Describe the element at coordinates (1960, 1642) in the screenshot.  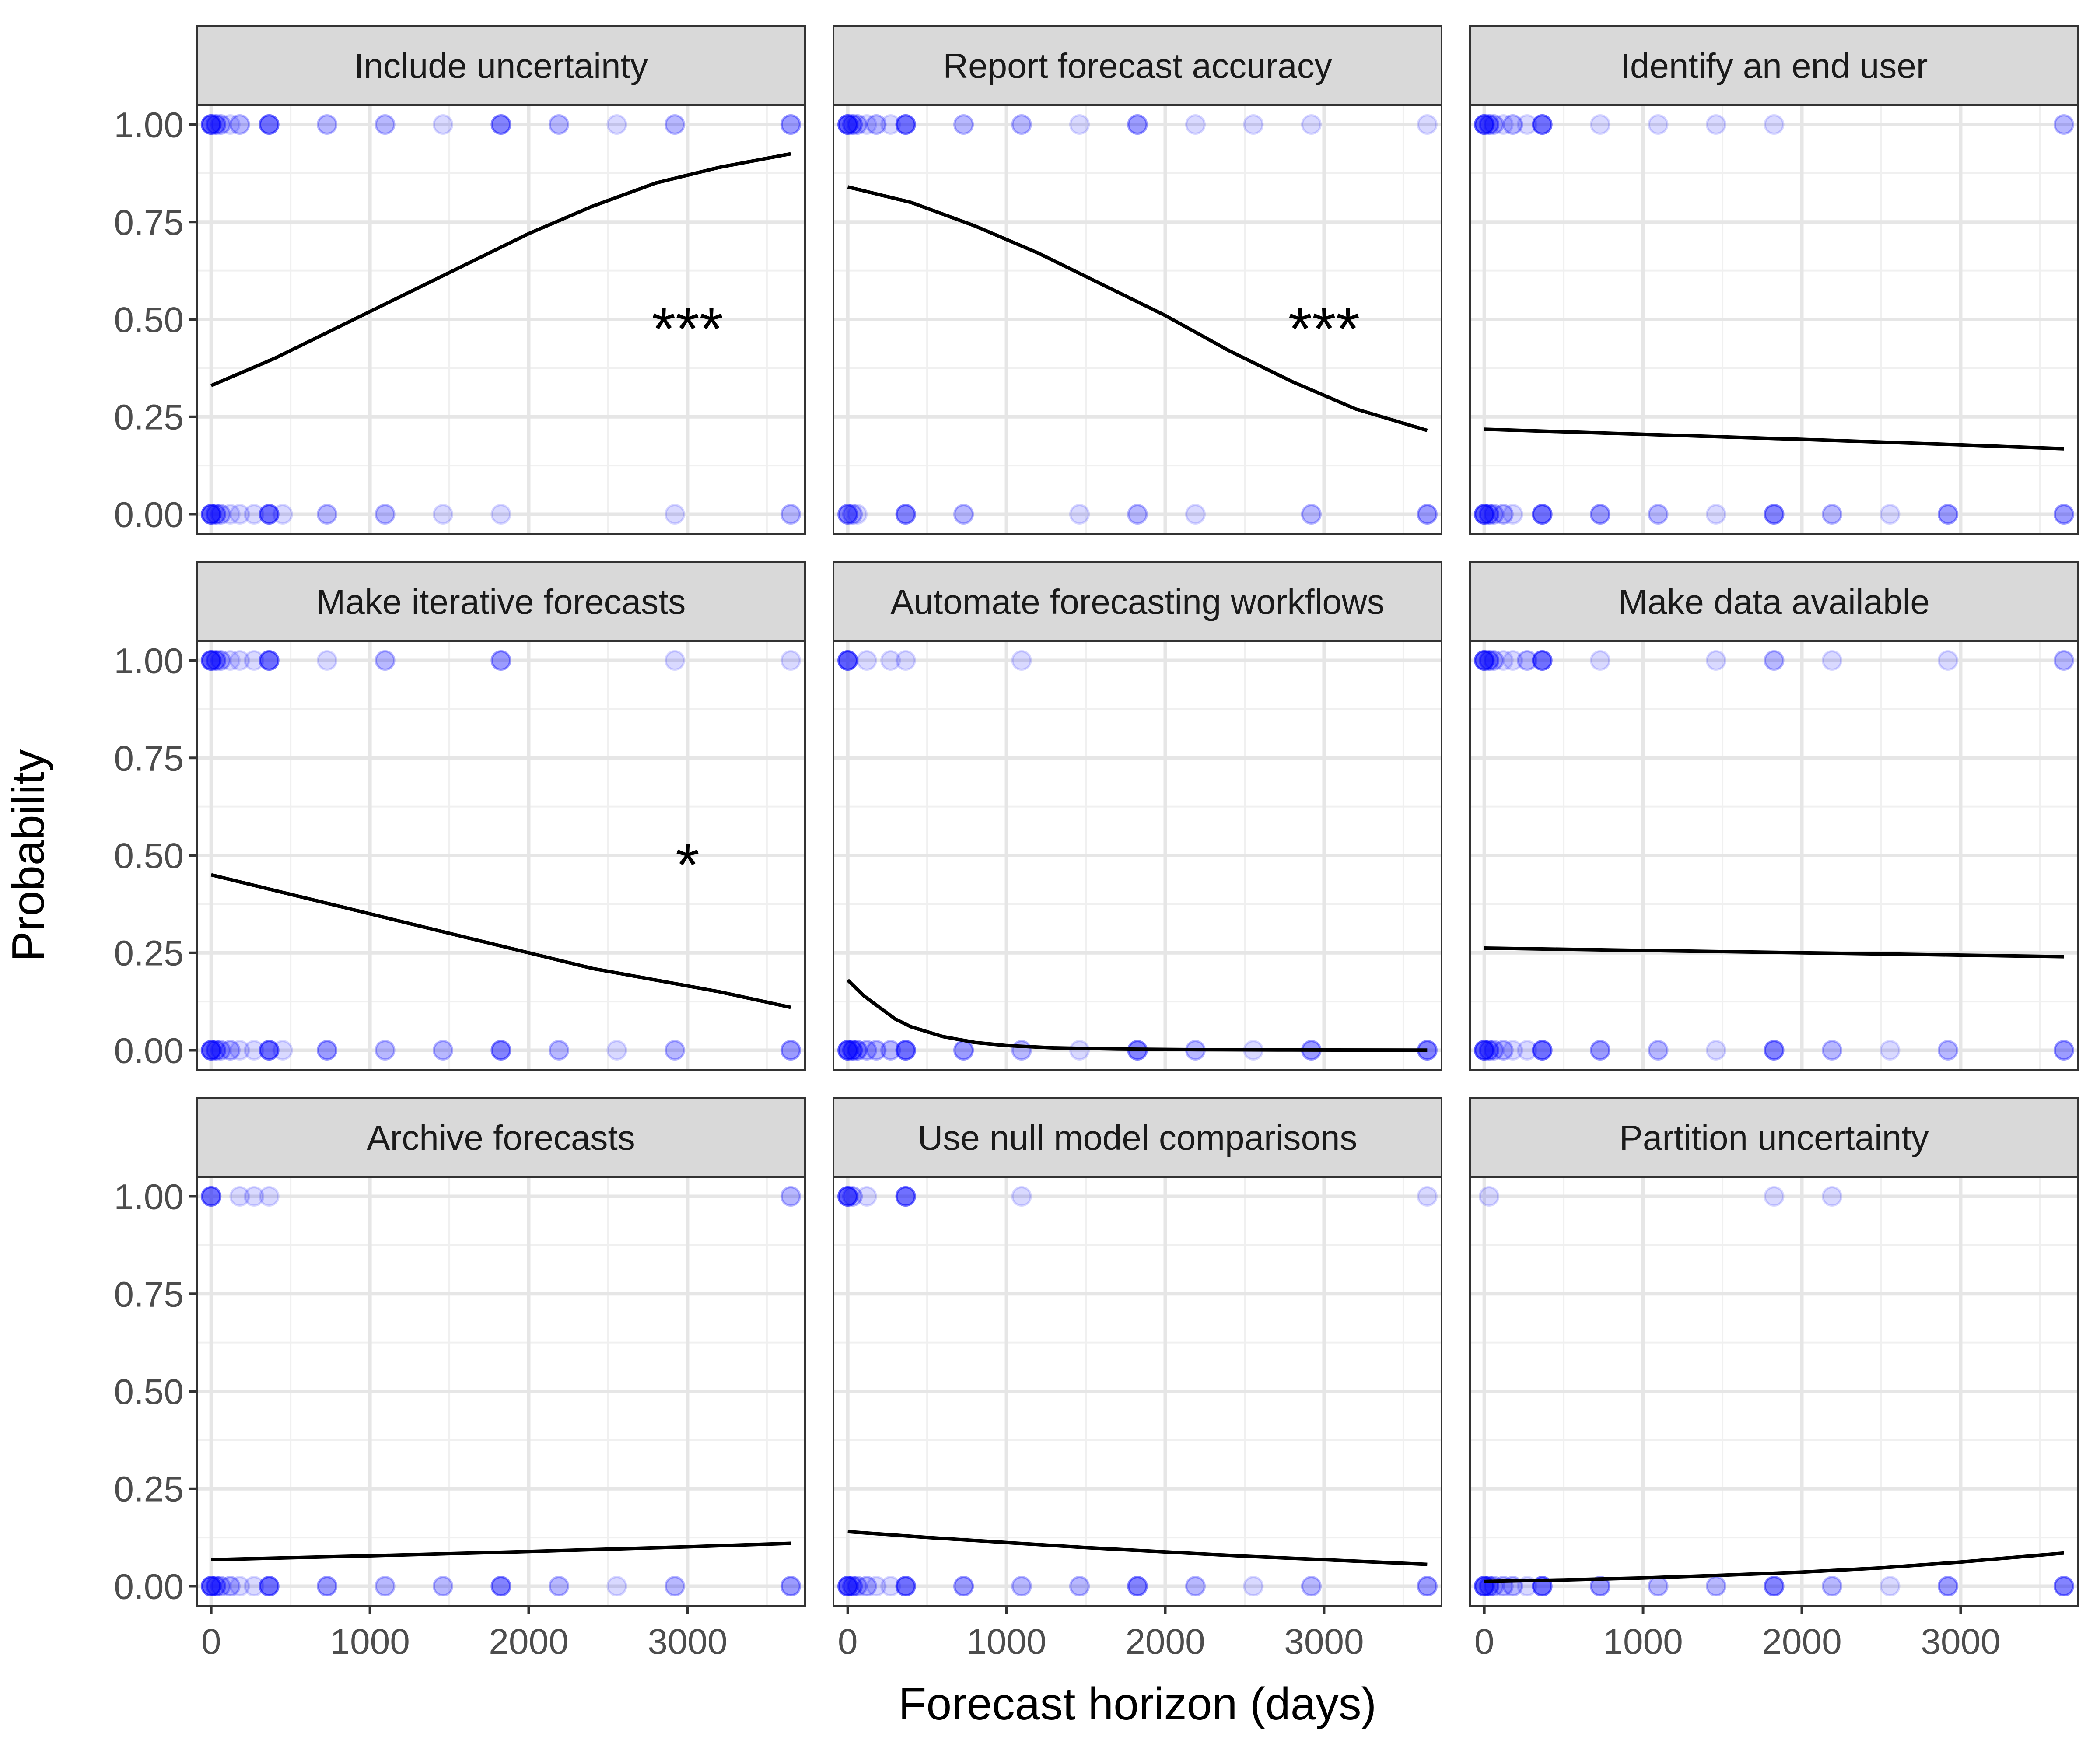
I see `x-tick-label: 3000` at that location.